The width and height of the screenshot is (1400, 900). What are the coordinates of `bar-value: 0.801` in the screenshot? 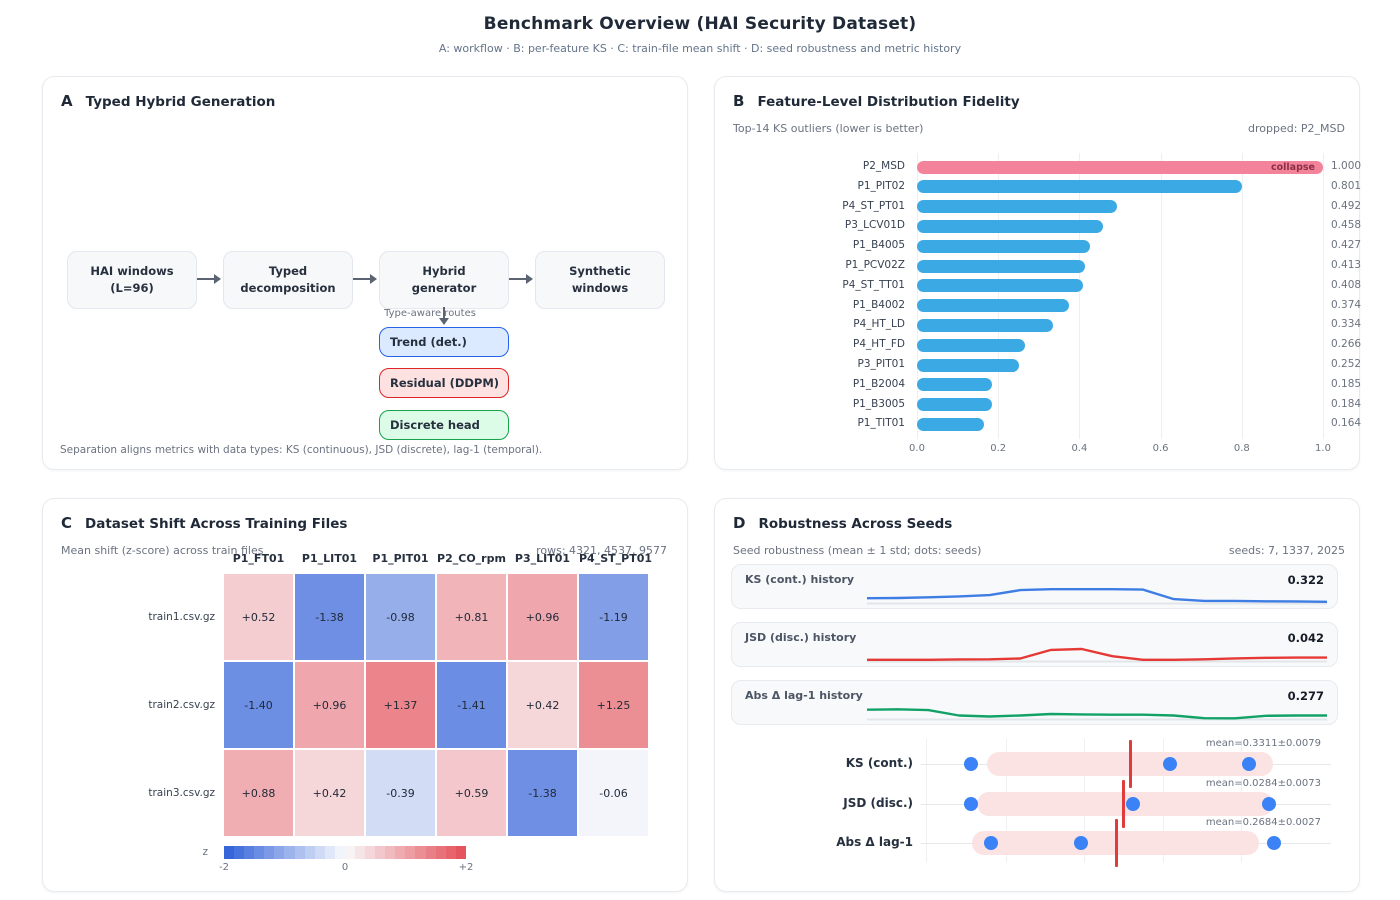 It's located at (1346, 185).